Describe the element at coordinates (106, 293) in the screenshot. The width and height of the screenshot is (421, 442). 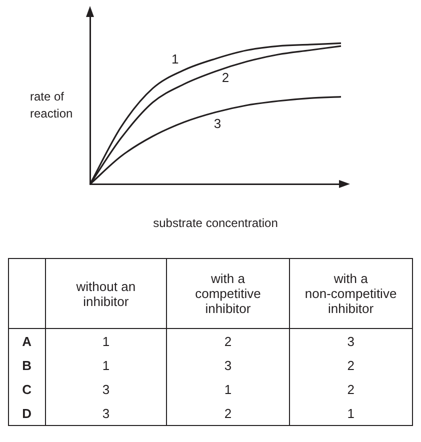
I see `category-label: without an inhibitor` at that location.